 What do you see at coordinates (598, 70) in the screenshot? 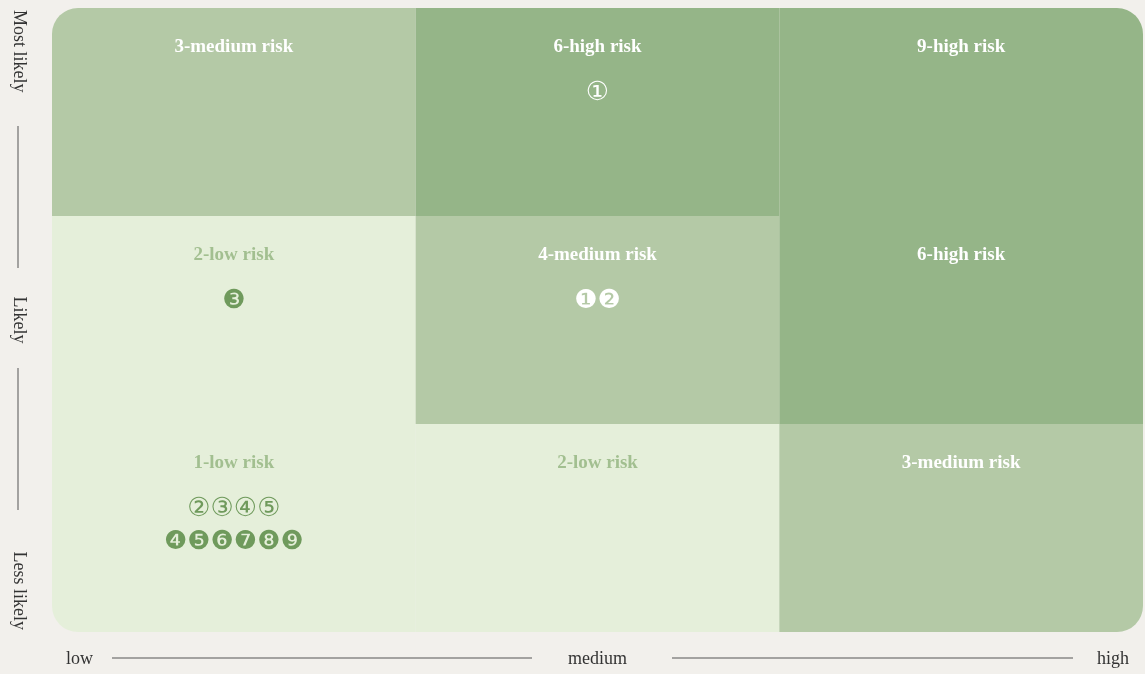
I see `data-label: 6-high risk ①` at bounding box center [598, 70].